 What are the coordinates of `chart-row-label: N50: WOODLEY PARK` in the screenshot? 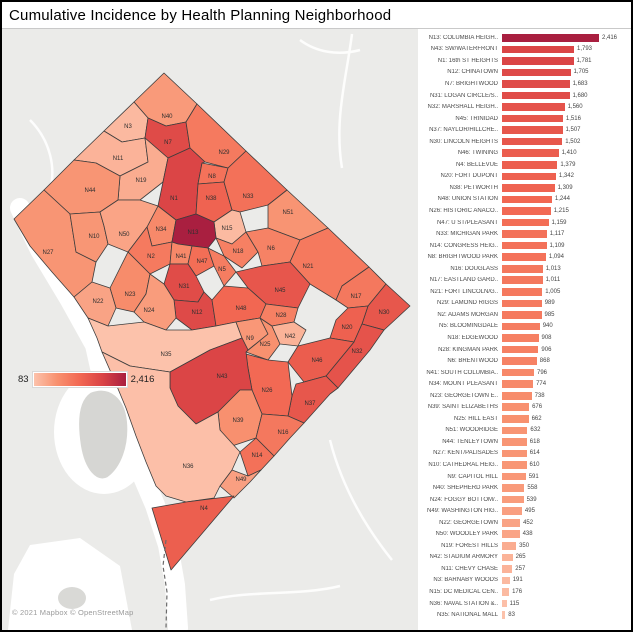 It's located at (466, 534).